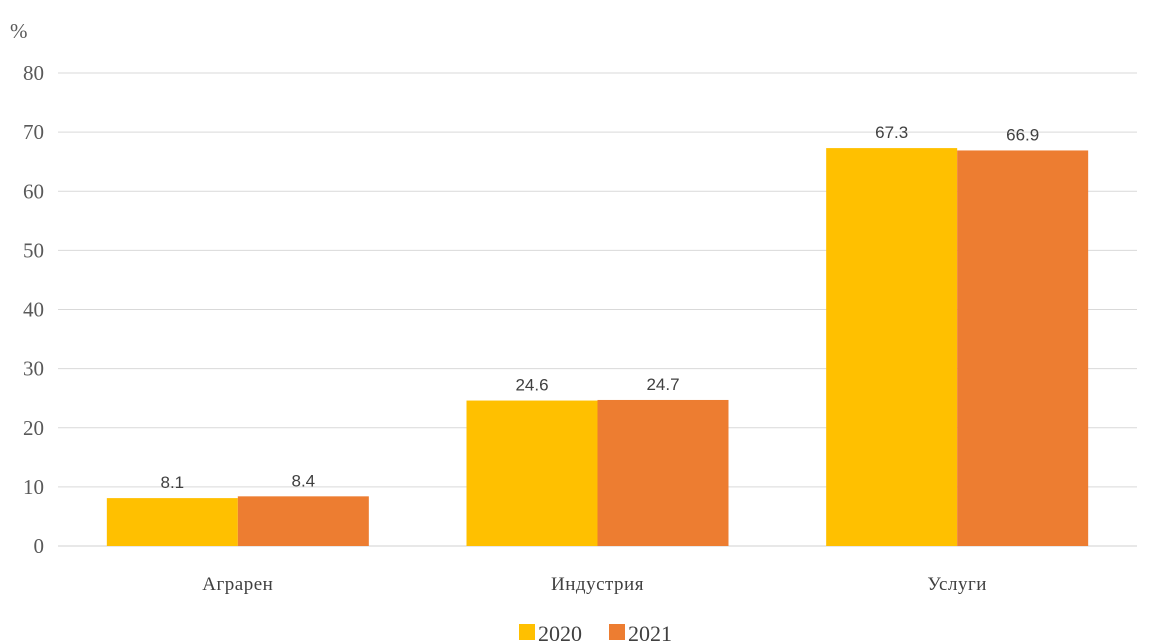  I want to click on y-axis-unit-label: %, so click(19, 31).